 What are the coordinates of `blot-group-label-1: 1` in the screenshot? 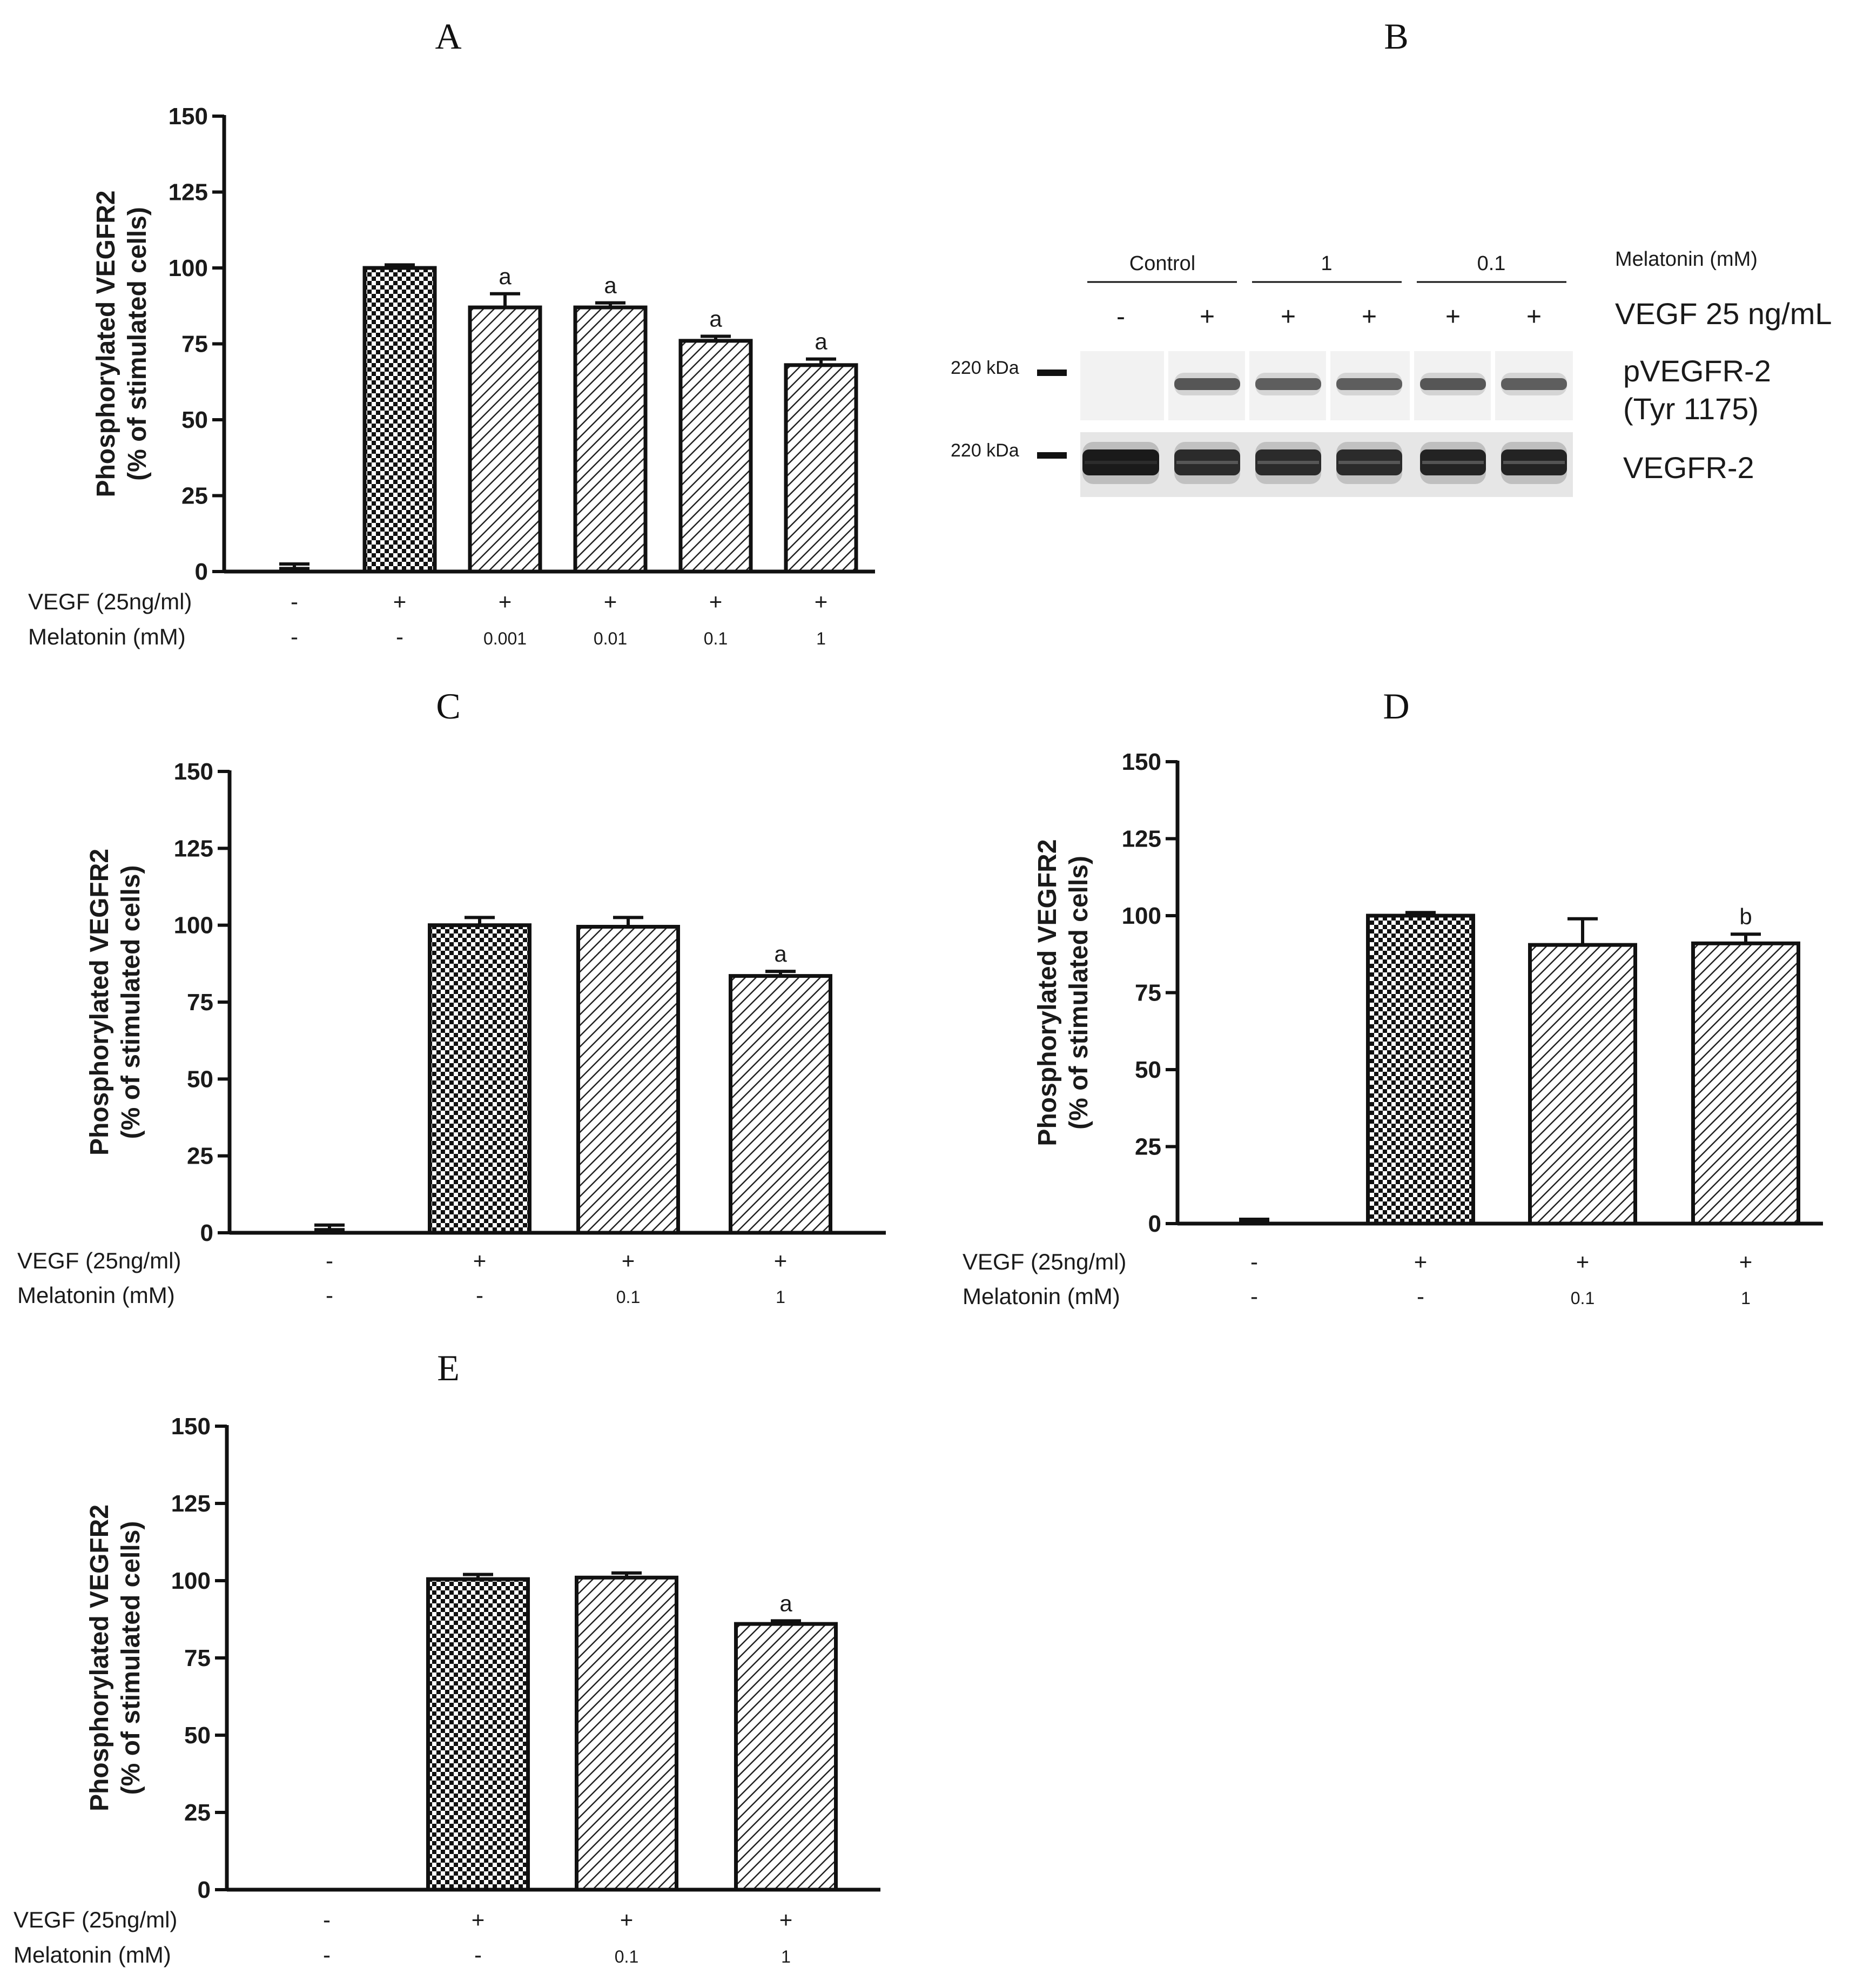 It's located at (1326, 263).